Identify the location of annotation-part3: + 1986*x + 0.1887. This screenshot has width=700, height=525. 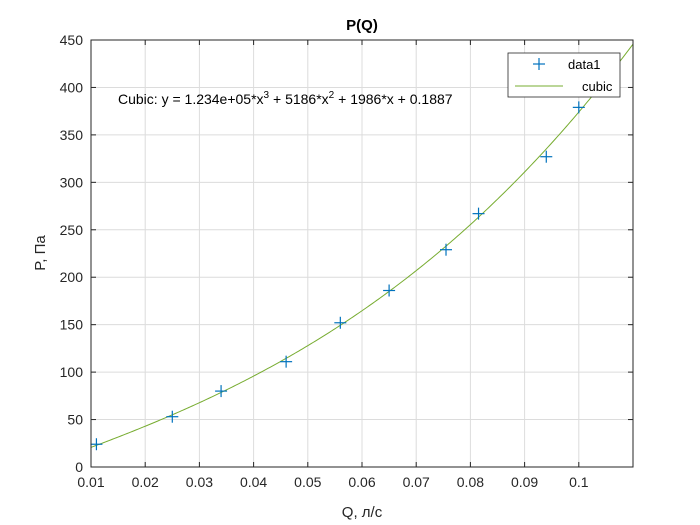
(393, 99).